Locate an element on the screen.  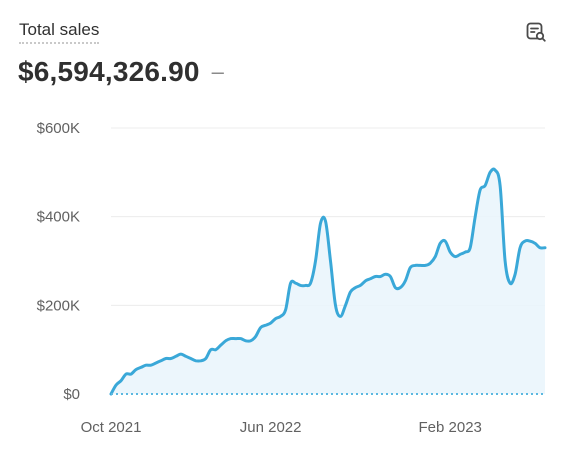
card-title: Total sales is located at coordinates (59, 32).